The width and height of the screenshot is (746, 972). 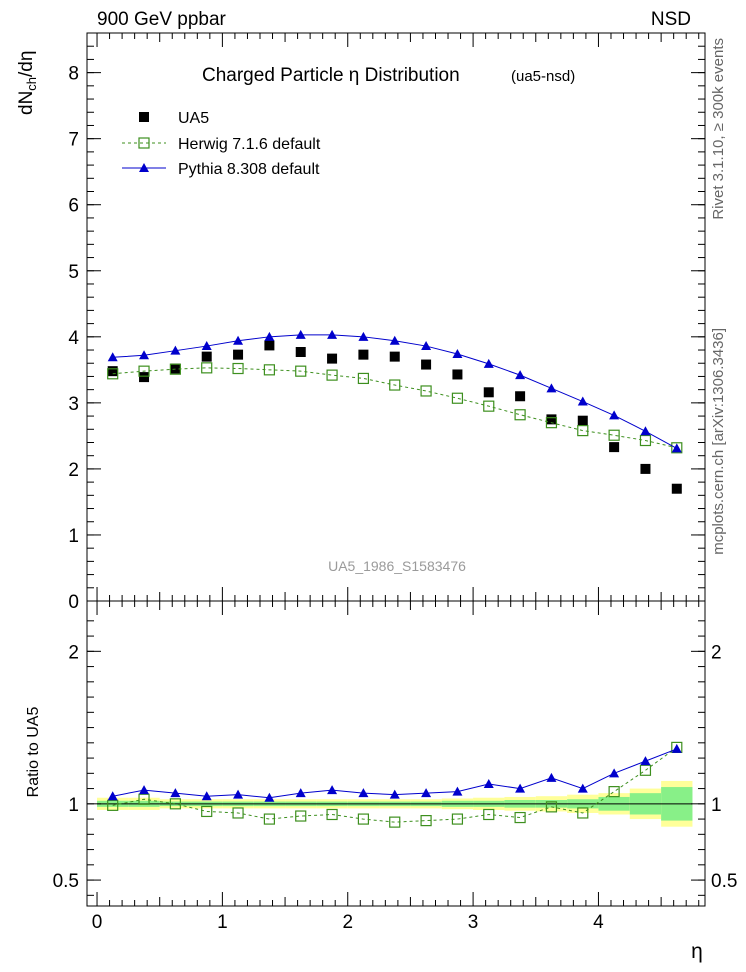 What do you see at coordinates (73, 272) in the screenshot?
I see `y-tick-label: 5` at bounding box center [73, 272].